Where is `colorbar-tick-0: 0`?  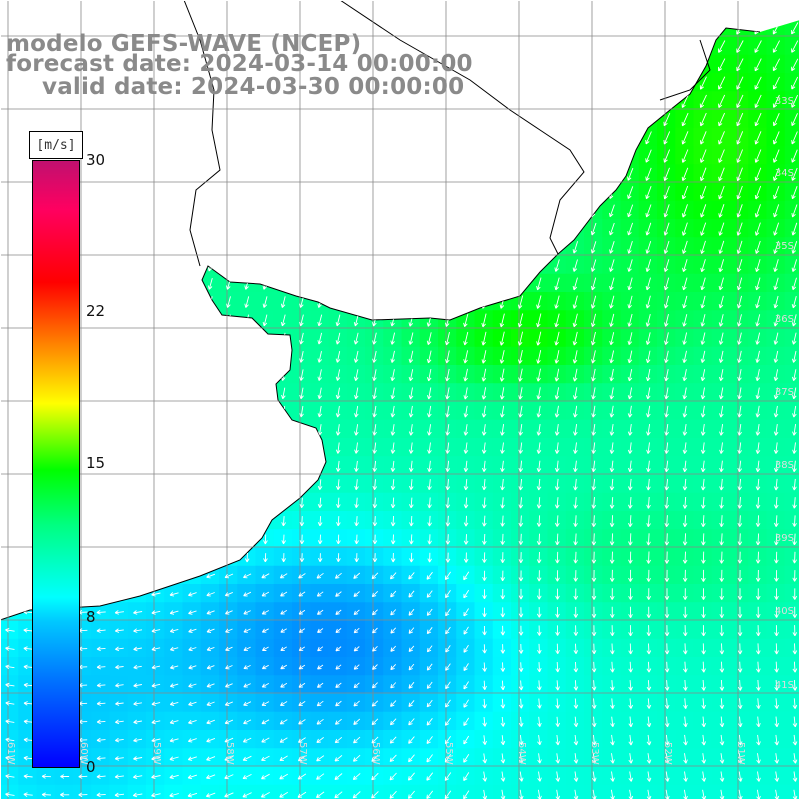
colorbar-tick-0: 0 is located at coordinates (91, 767).